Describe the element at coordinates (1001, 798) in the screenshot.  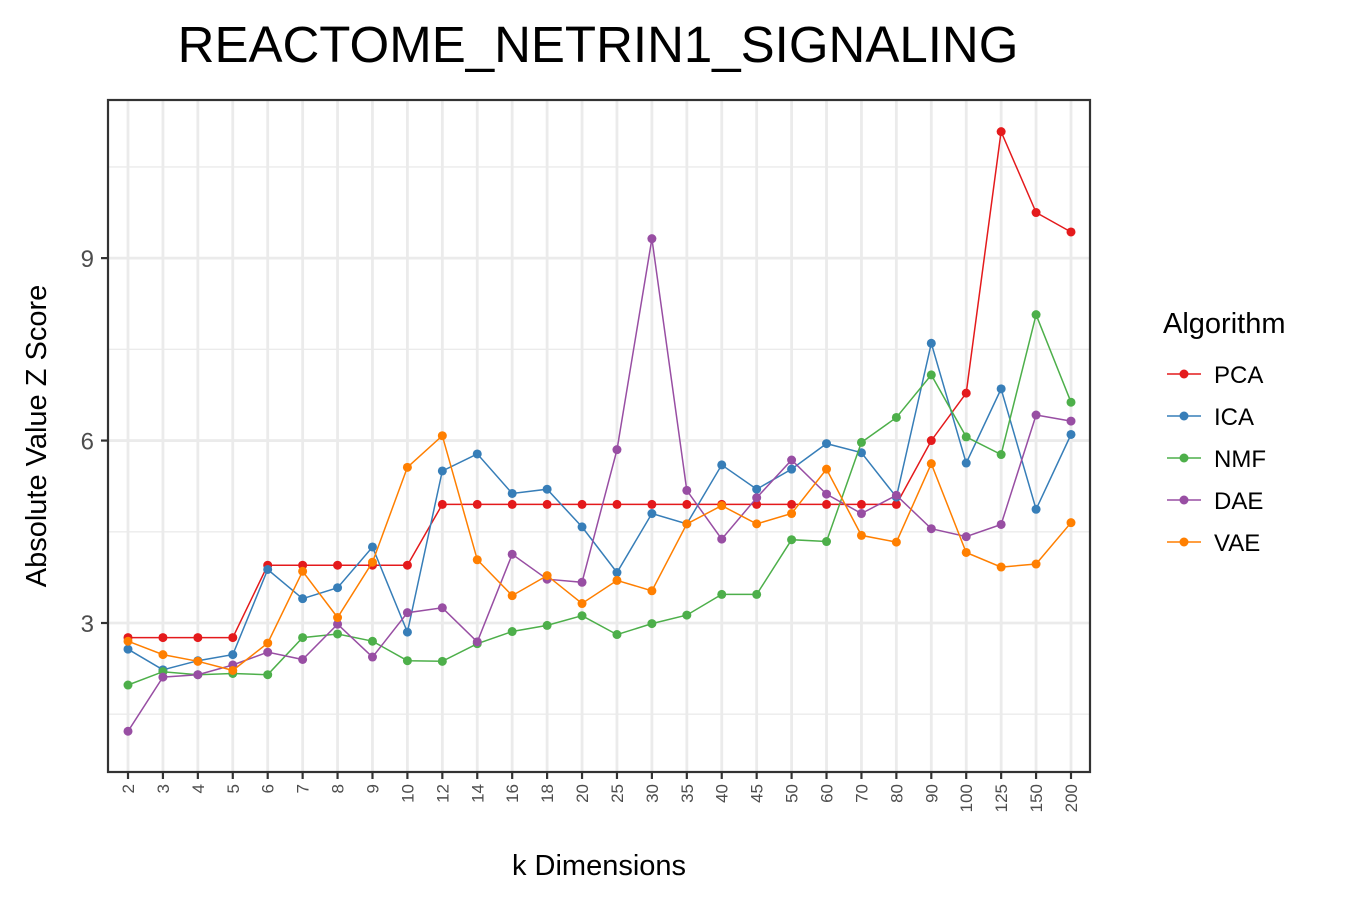
I see `x-tick-label: 125` at that location.